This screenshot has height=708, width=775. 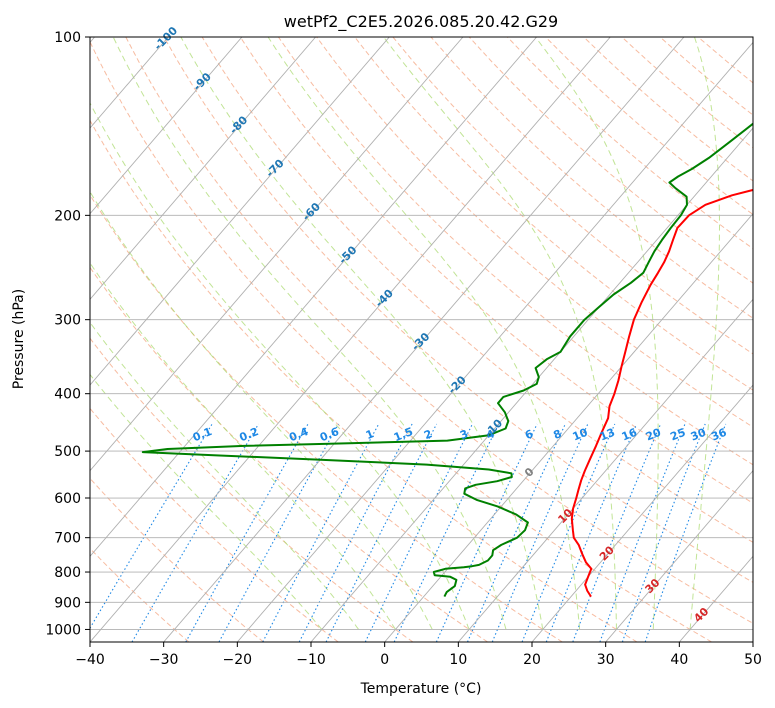 I want to click on y-axis: 100 200 300 400 500 600 700 800 900 1000, so click(x=67, y=334).